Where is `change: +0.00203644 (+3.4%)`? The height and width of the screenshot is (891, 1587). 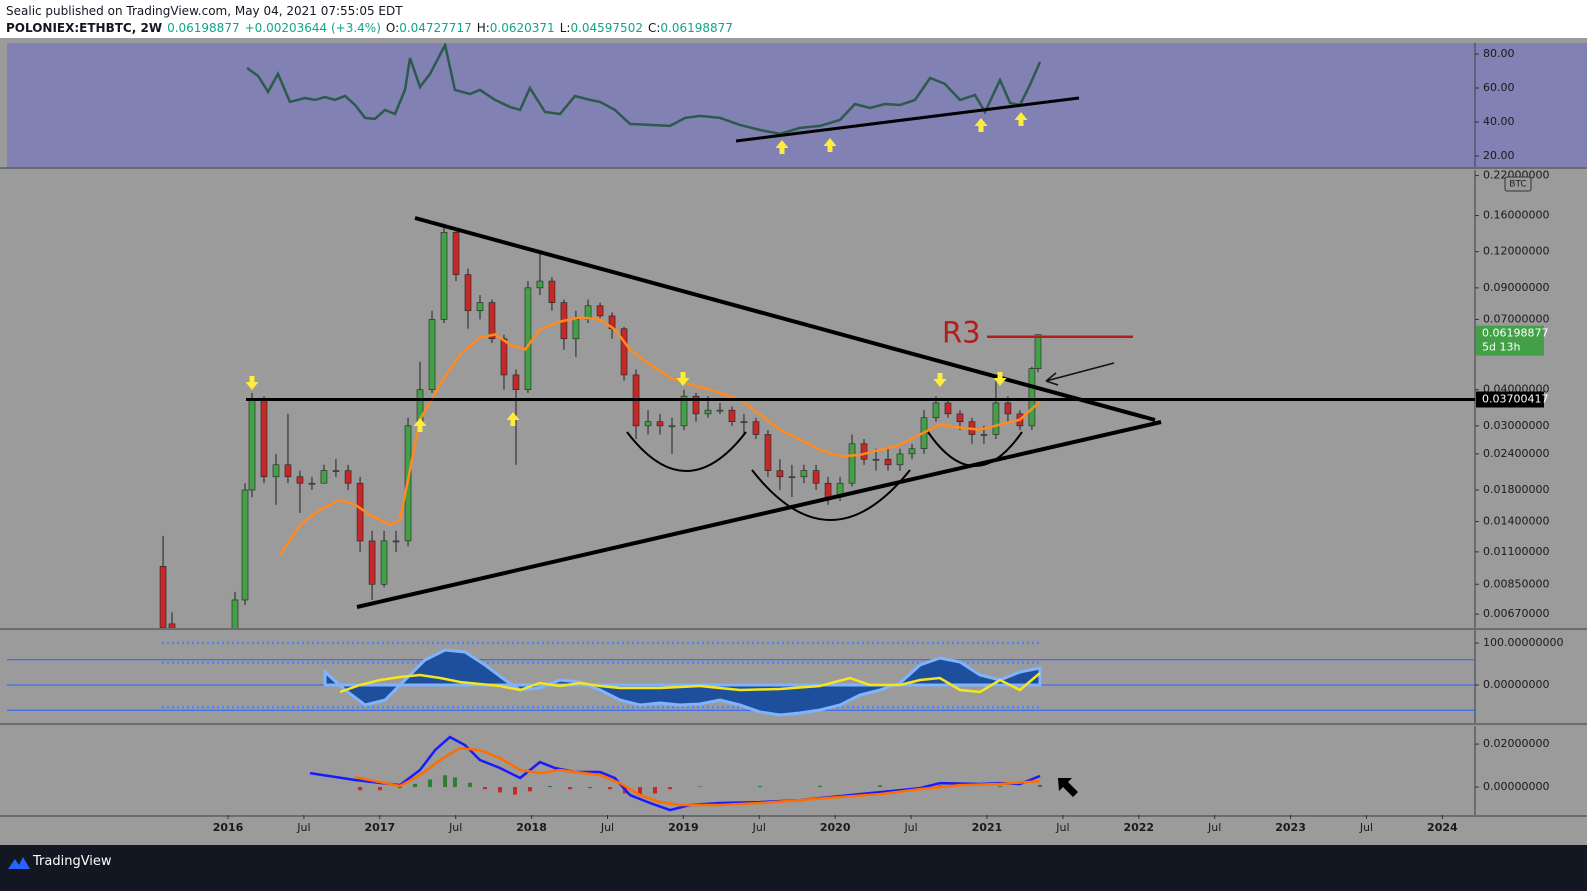 change: +0.00203644 (+3.4%) is located at coordinates (312, 28).